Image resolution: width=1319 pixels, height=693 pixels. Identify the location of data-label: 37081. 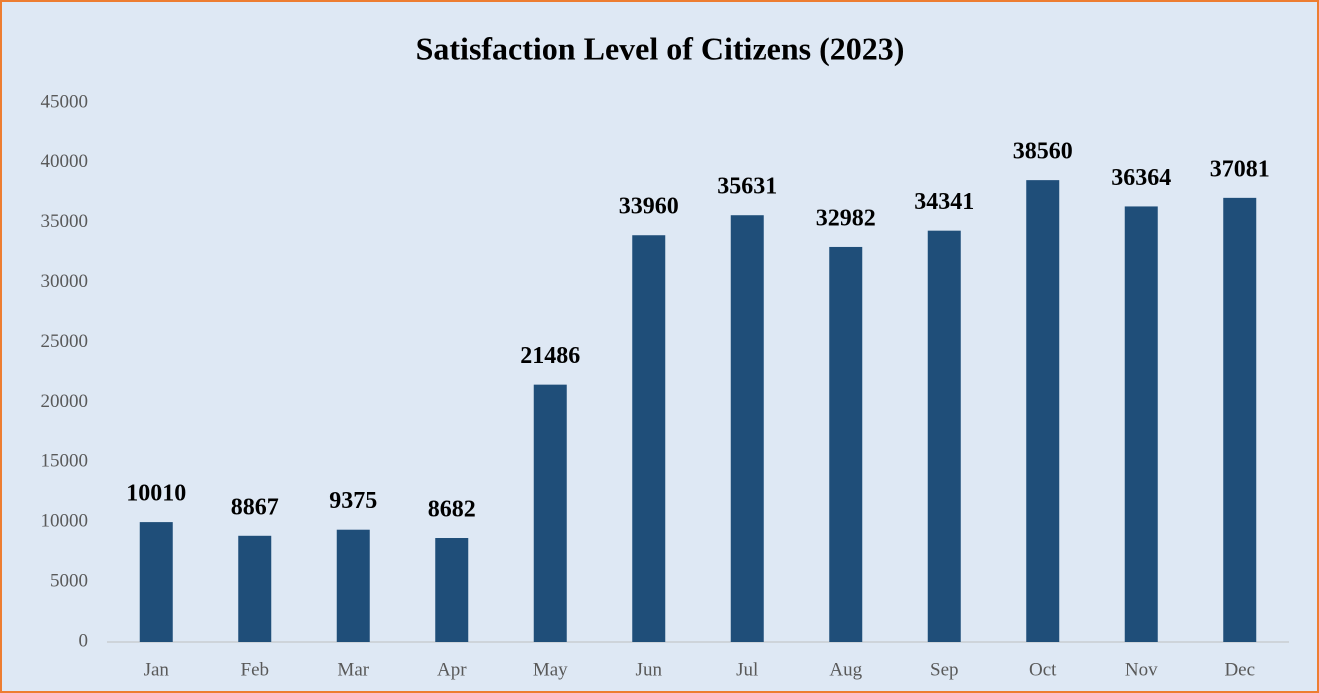
(1240, 169).